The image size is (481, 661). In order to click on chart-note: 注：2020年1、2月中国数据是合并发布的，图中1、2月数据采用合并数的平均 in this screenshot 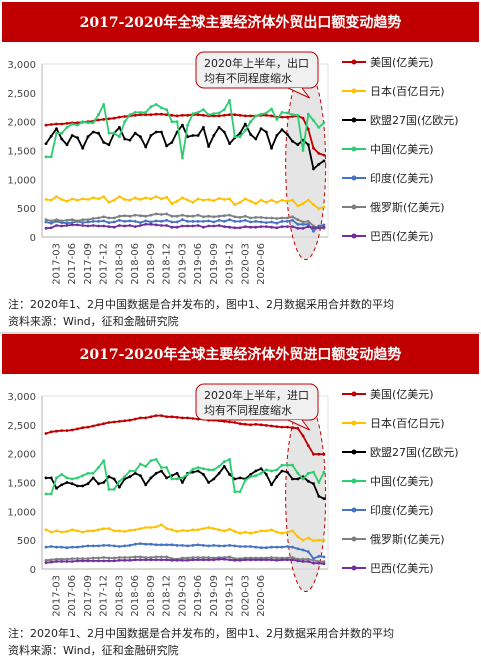, I will do `click(201, 304)`.